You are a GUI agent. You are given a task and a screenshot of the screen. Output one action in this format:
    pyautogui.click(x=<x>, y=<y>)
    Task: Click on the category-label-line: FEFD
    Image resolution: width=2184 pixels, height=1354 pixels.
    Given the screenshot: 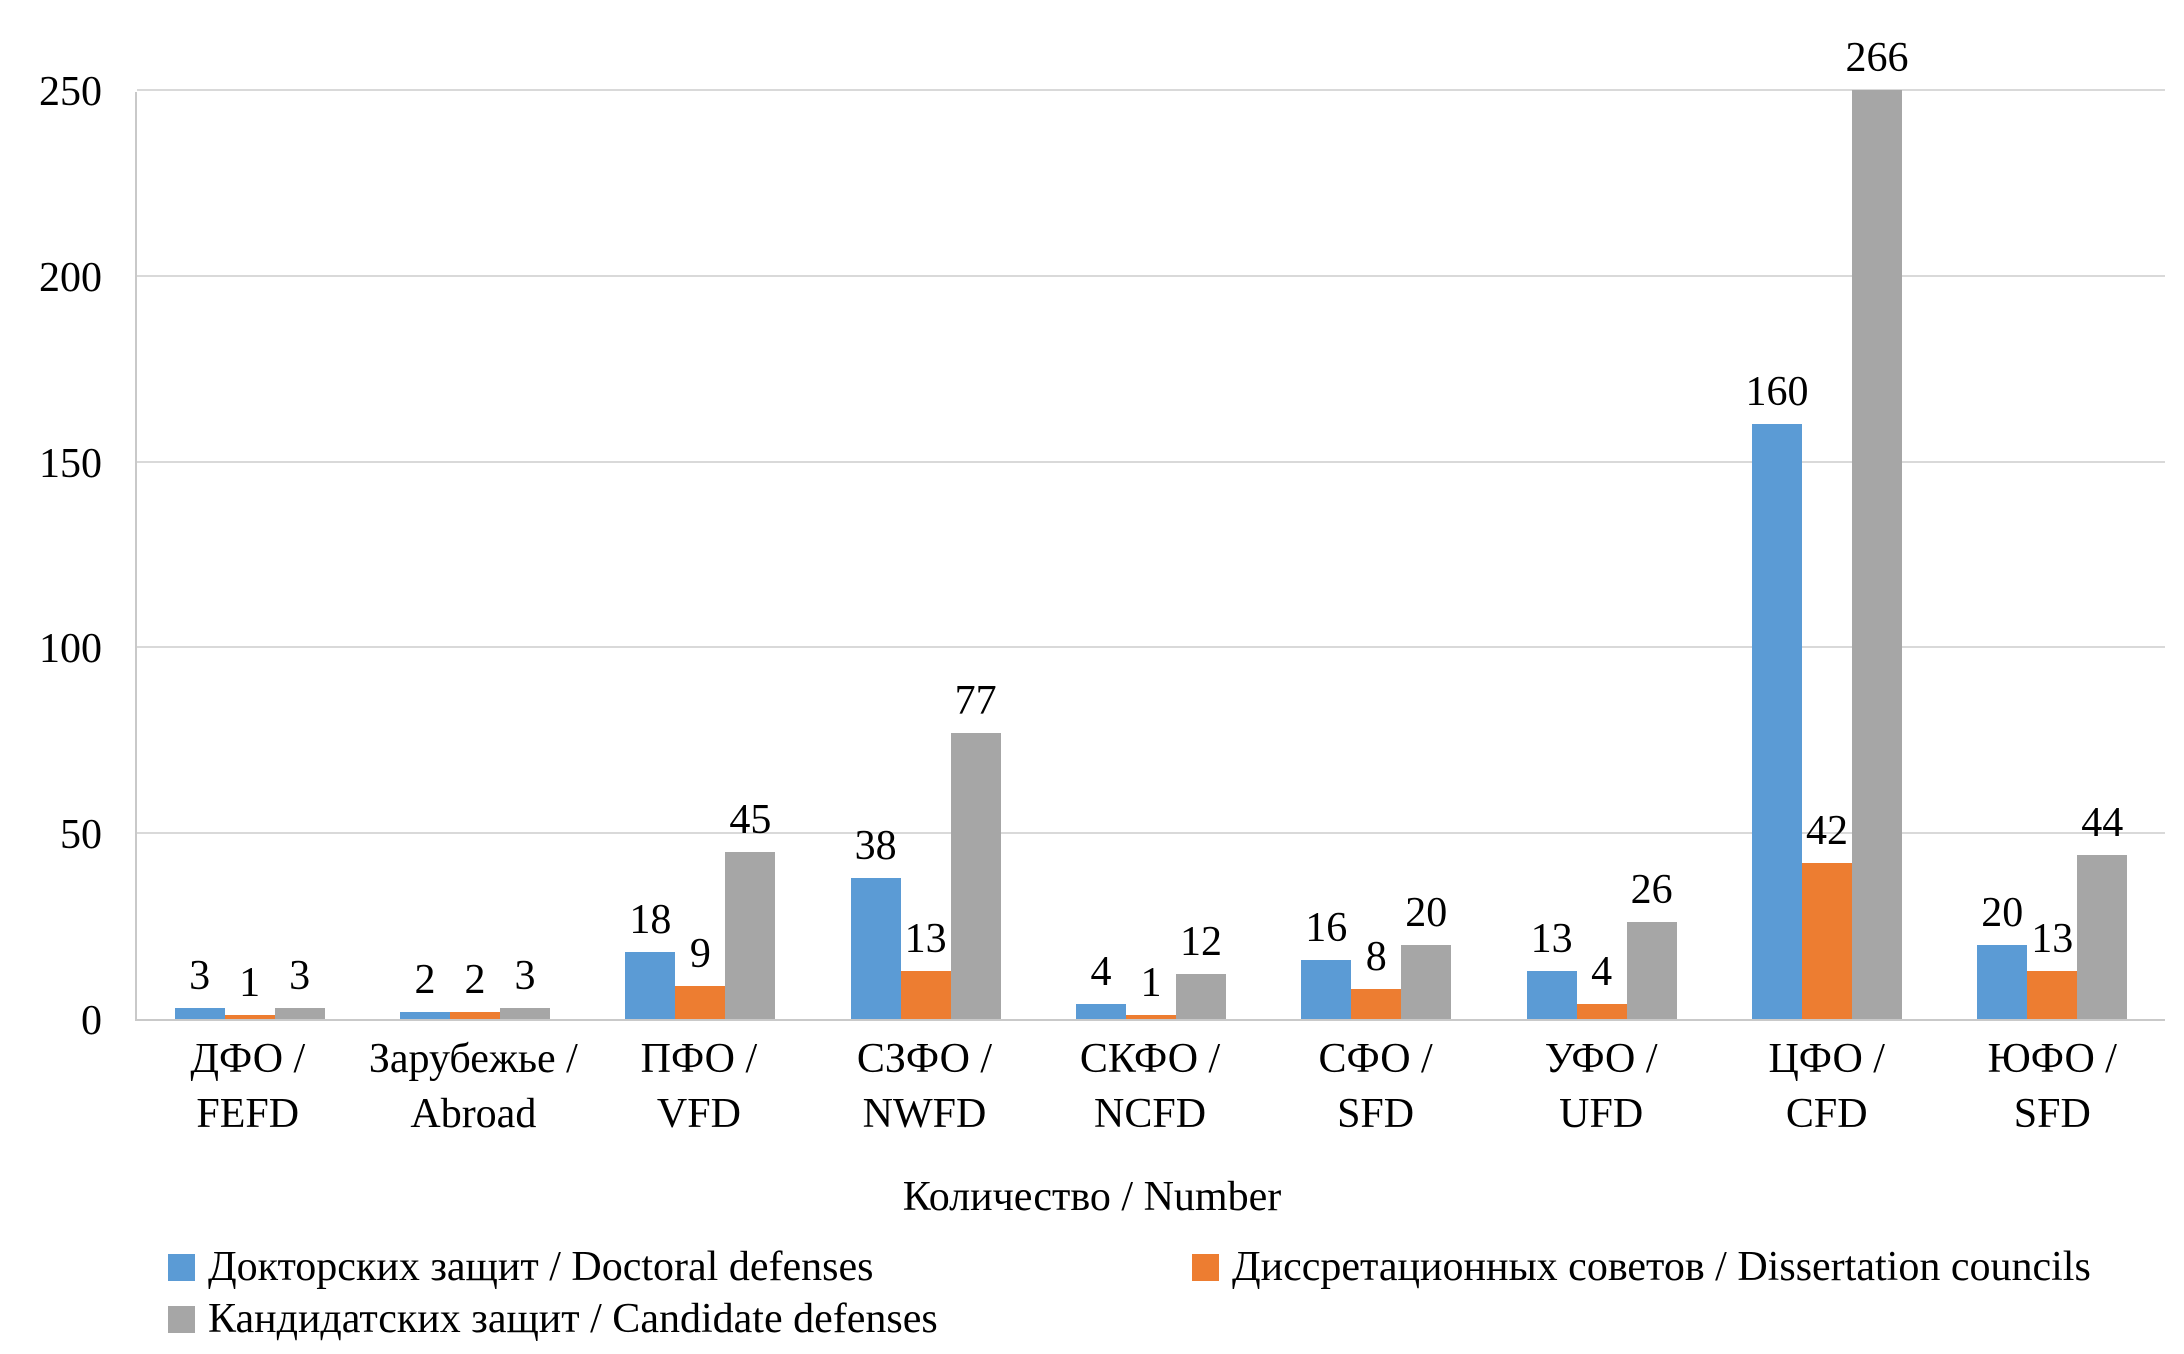 What is the action you would take?
    pyautogui.click(x=248, y=1114)
    